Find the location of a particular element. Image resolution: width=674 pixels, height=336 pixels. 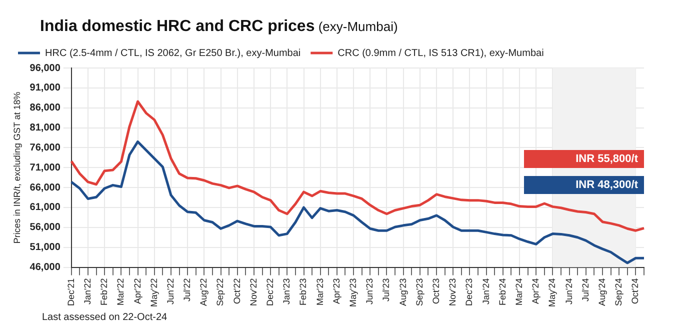

x-tick-label: May'22 is located at coordinates (153, 293).